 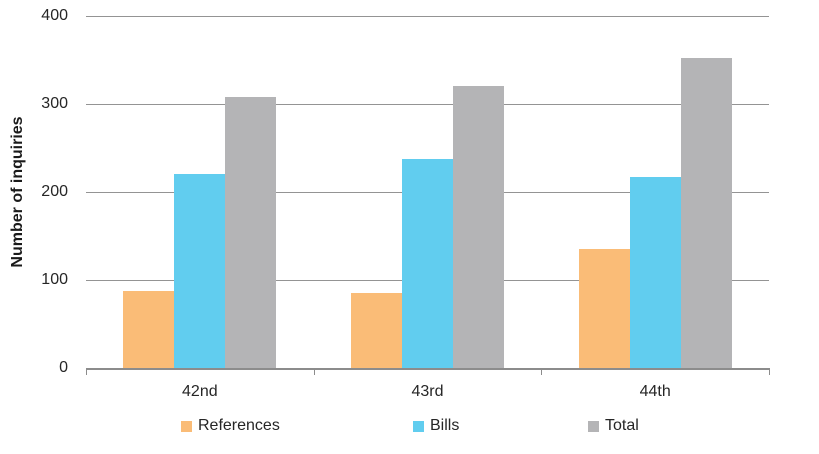 I want to click on bar-bills-44th, so click(x=655, y=272).